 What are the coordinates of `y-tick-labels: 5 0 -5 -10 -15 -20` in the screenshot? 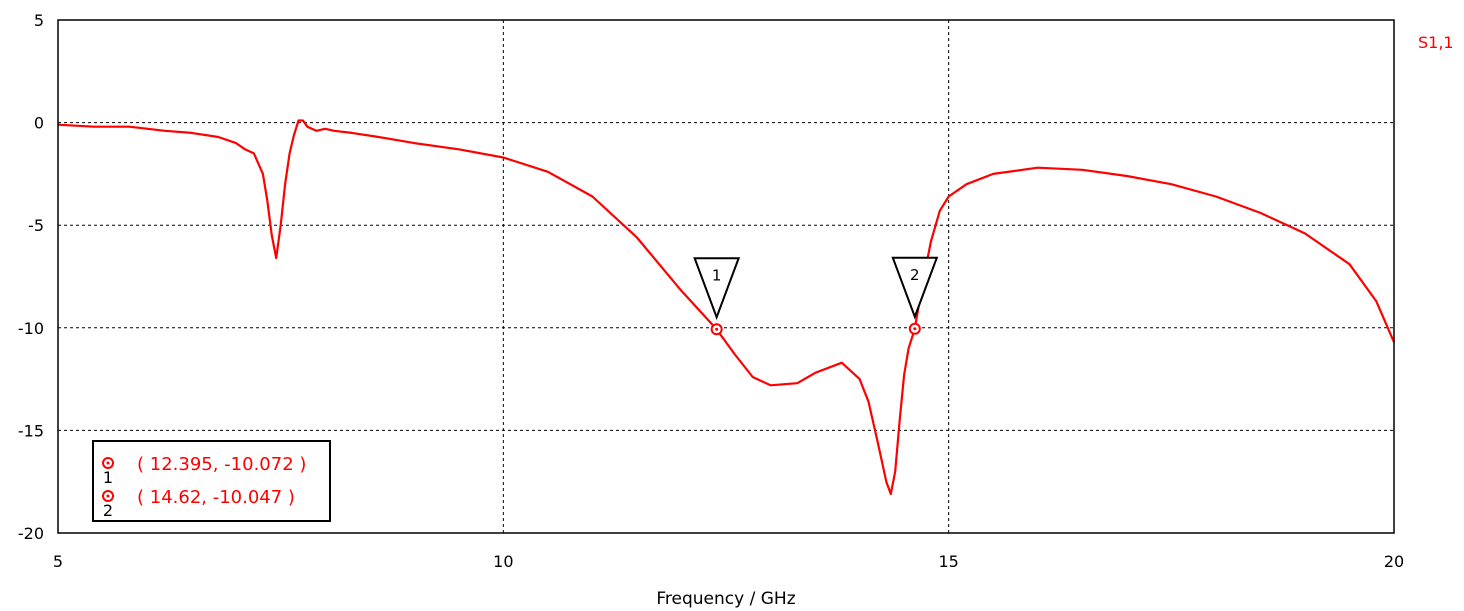 It's located at (31, 277).